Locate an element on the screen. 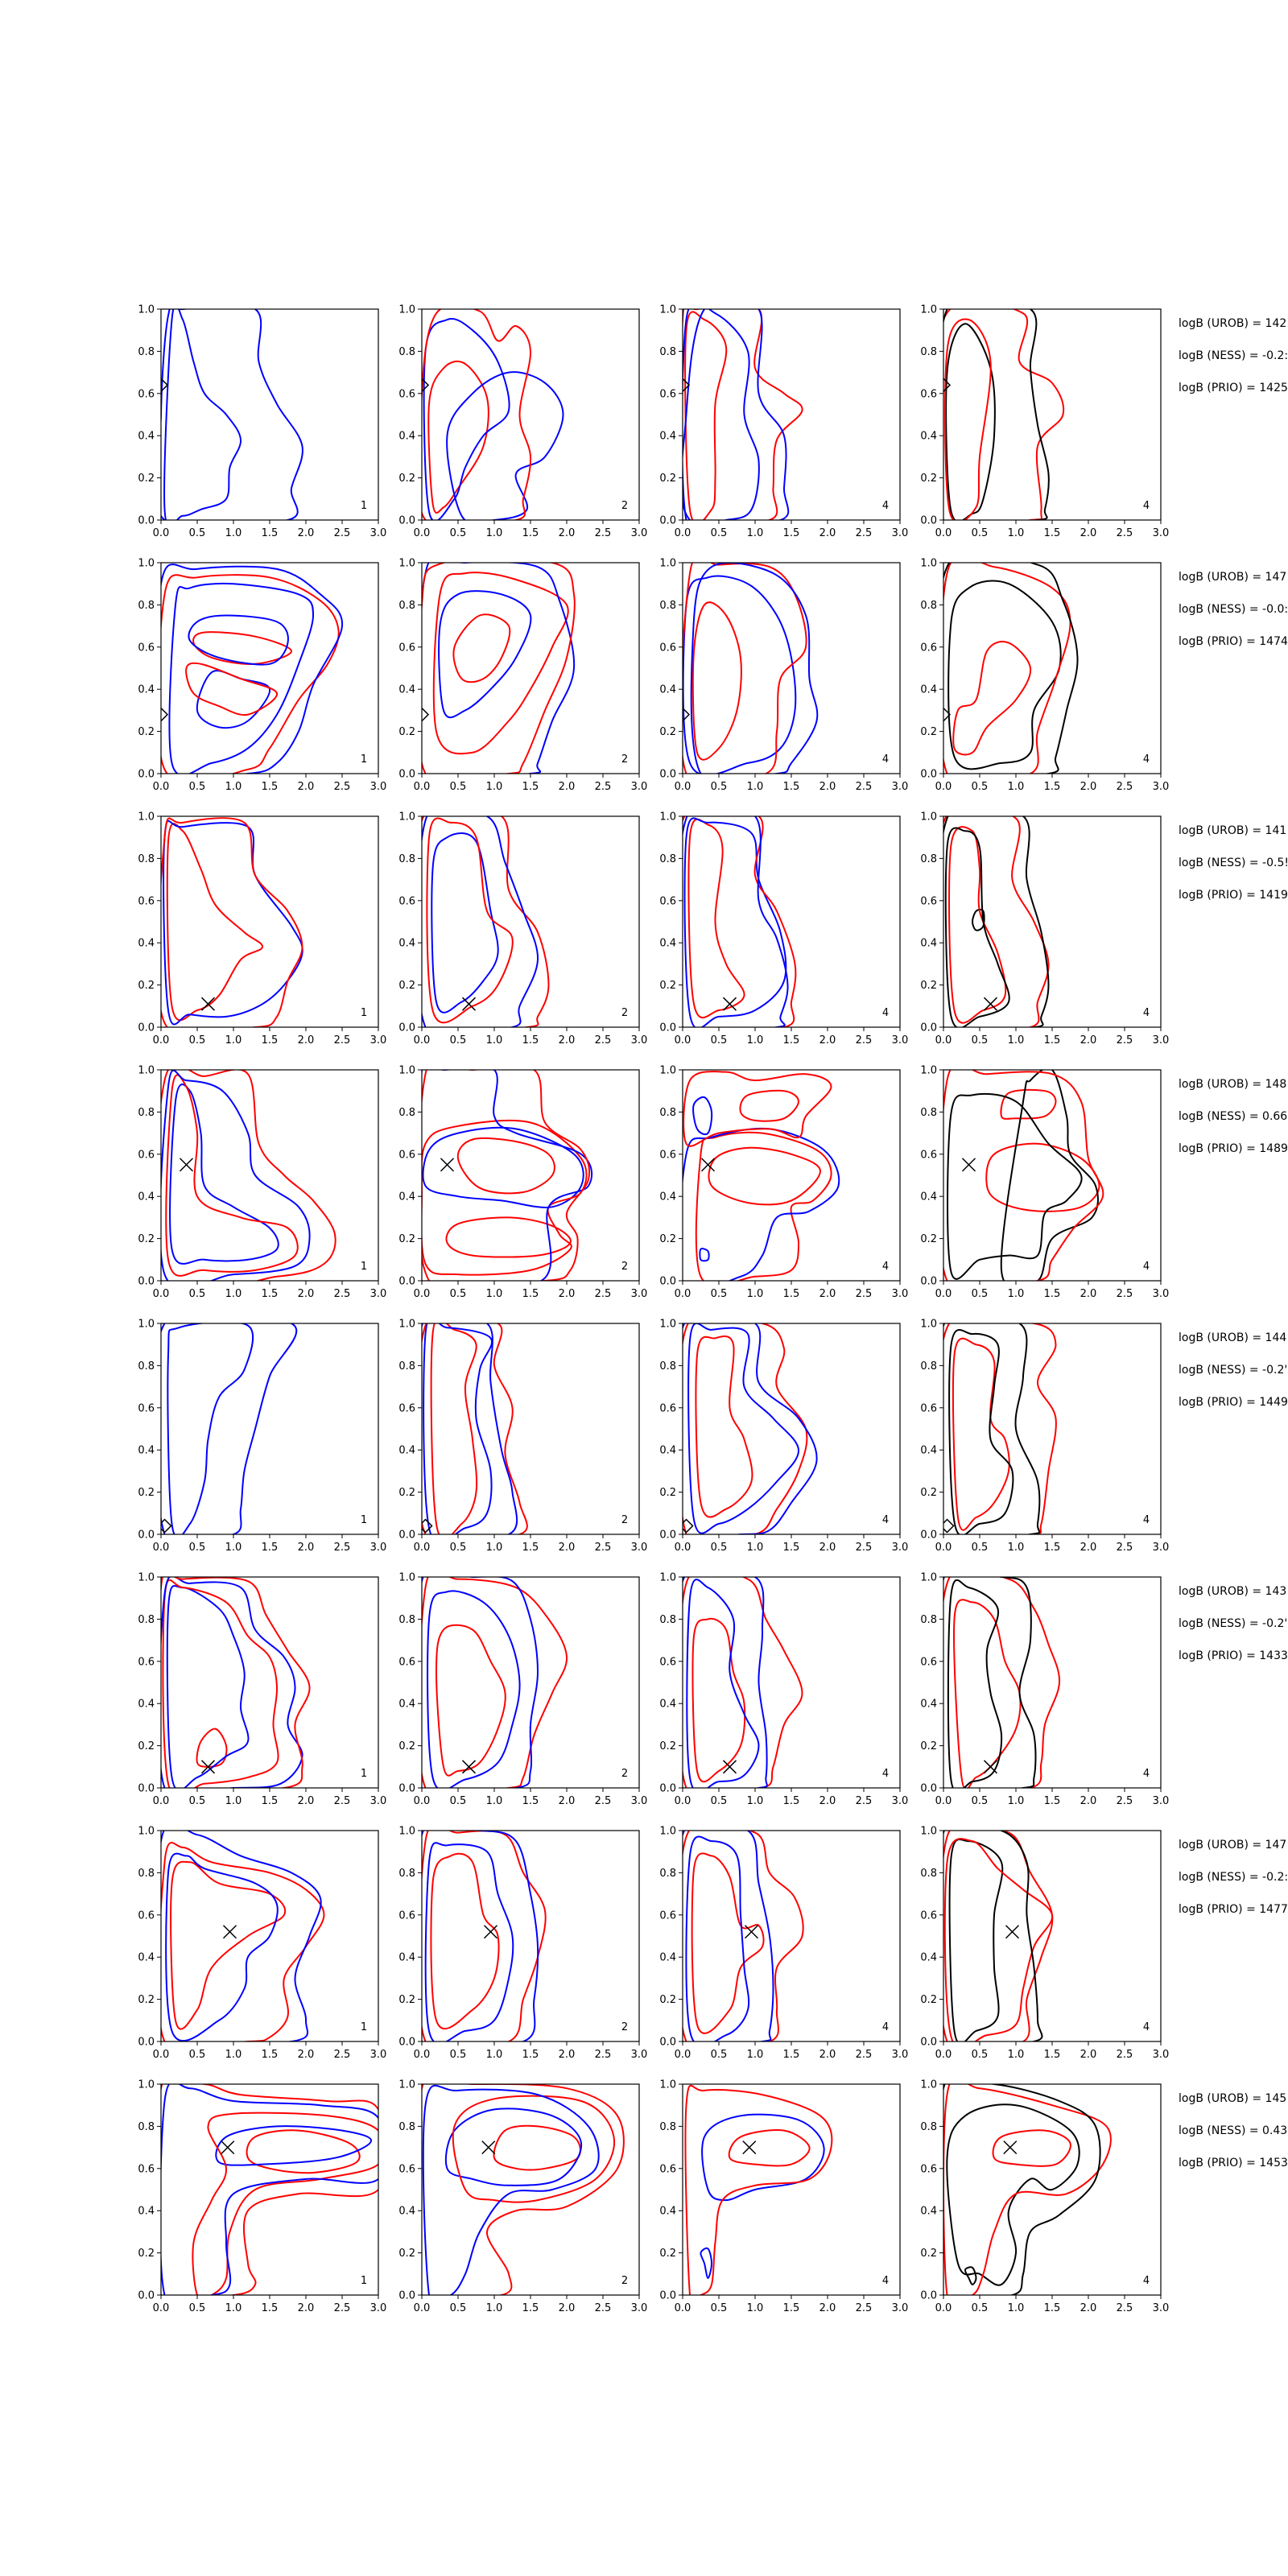 Image resolution: width=1288 pixels, height=2576 pixels. bayes-factor-note: logB (UROB) = 141 is located at coordinates (1232, 830).